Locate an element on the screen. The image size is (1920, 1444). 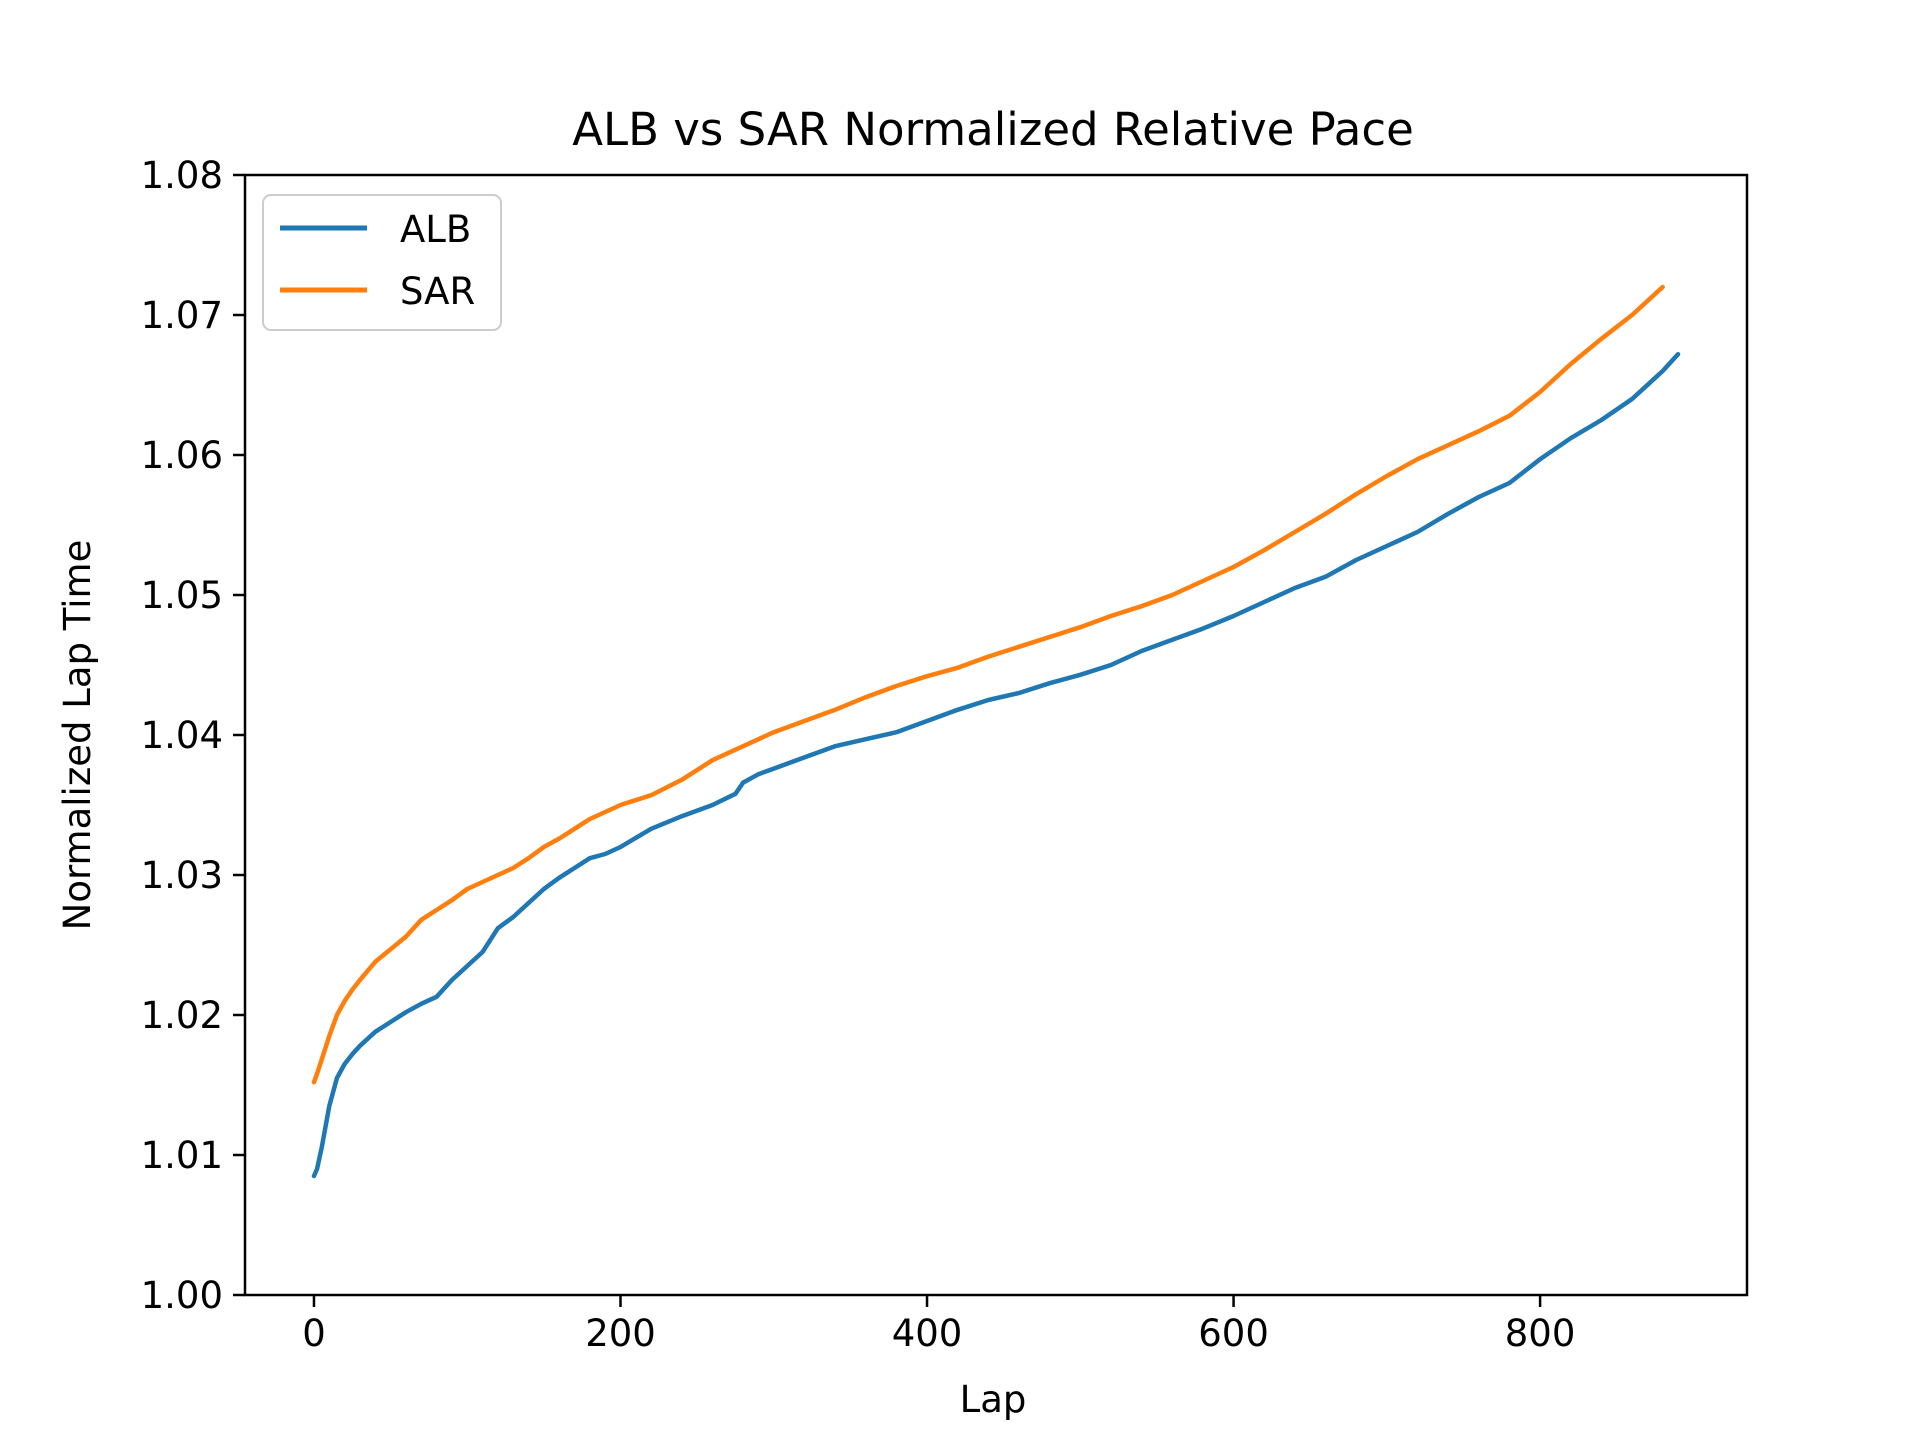
y-tick-label: 1.04 is located at coordinates (182, 735).